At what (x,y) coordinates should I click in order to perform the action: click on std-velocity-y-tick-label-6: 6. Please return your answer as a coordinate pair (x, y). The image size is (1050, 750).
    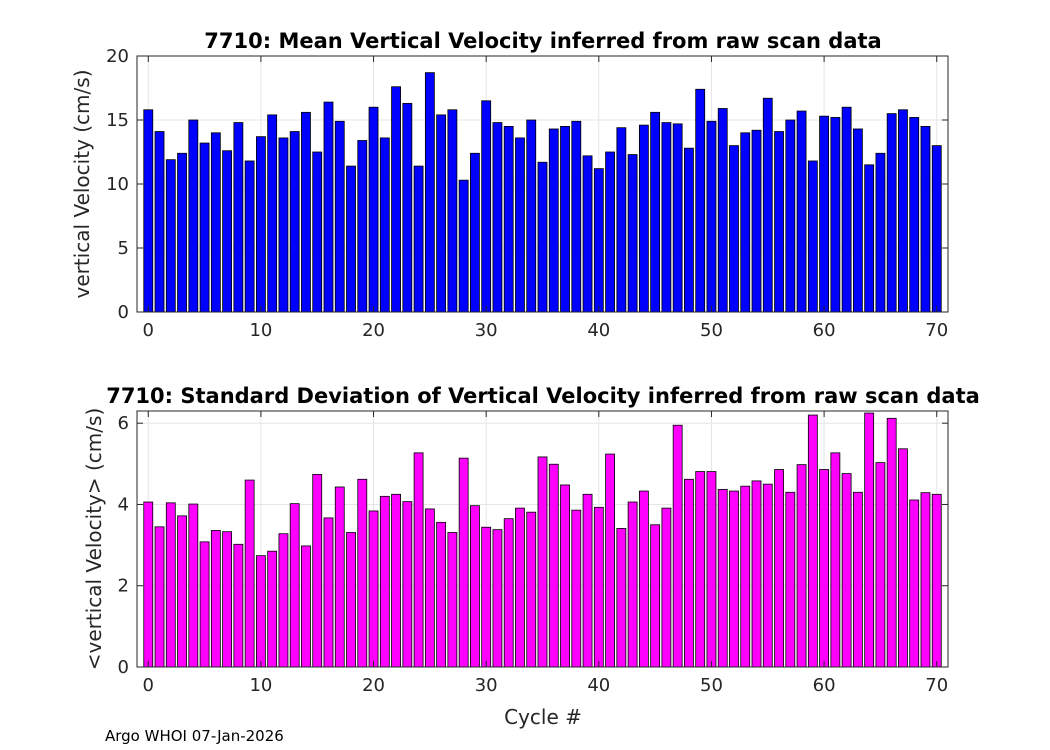
    Looking at the image, I should click on (123, 423).